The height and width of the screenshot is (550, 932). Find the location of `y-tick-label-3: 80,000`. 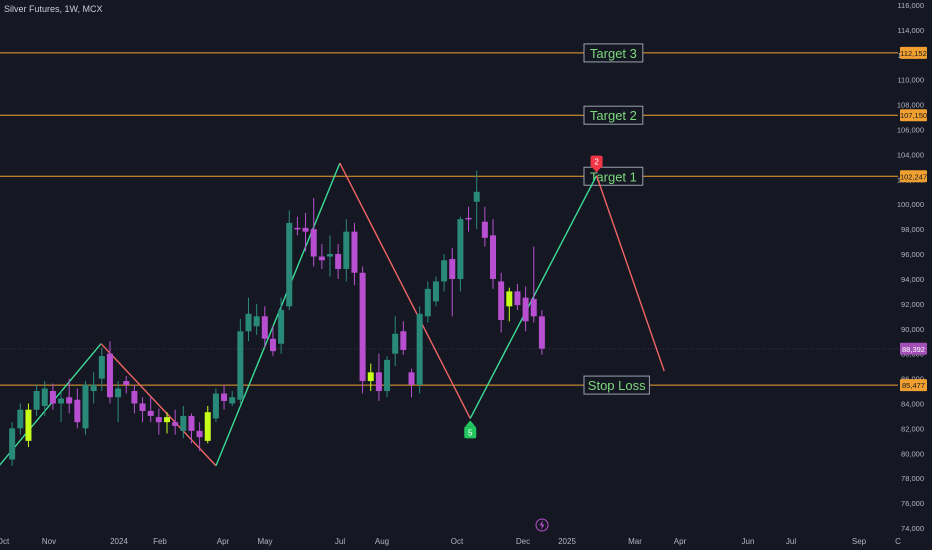

y-tick-label-3: 80,000 is located at coordinates (912, 453).